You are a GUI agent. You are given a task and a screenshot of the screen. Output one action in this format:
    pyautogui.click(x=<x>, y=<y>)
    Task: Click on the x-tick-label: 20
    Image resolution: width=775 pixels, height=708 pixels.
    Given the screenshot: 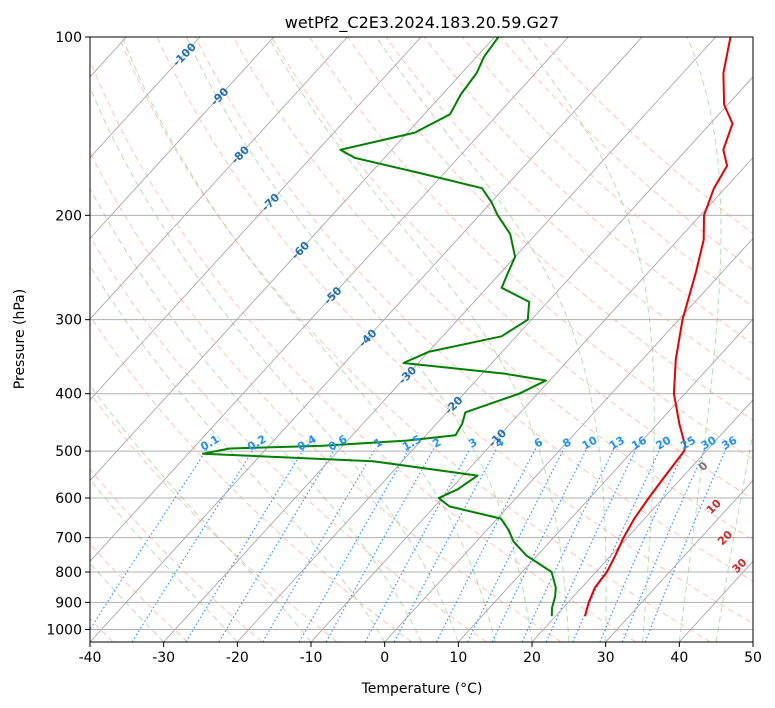 What is the action you would take?
    pyautogui.click(x=532, y=658)
    